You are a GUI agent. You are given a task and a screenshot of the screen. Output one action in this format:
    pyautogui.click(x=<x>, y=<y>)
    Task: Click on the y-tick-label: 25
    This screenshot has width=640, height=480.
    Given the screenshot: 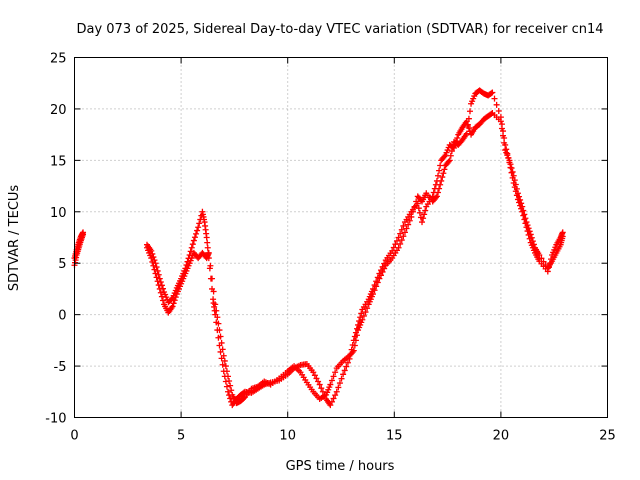 What is the action you would take?
    pyautogui.click(x=58, y=59)
    